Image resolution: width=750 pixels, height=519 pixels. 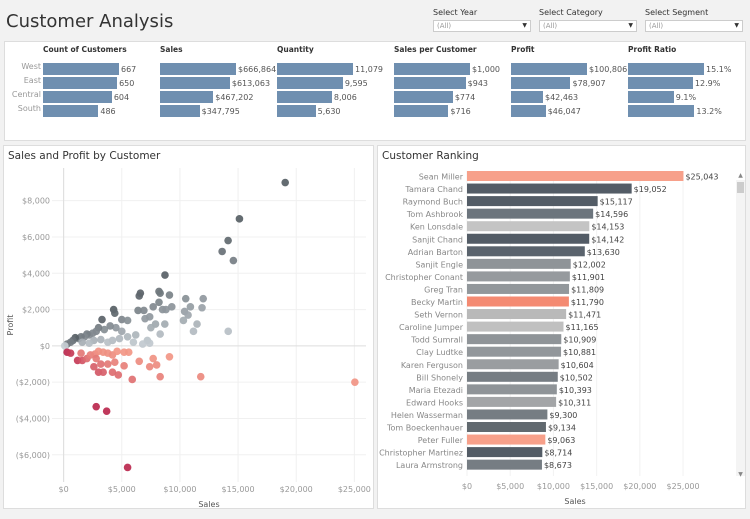 What do you see at coordinates (694, 26) in the screenshot?
I see `segment-select: (All) ▼` at bounding box center [694, 26].